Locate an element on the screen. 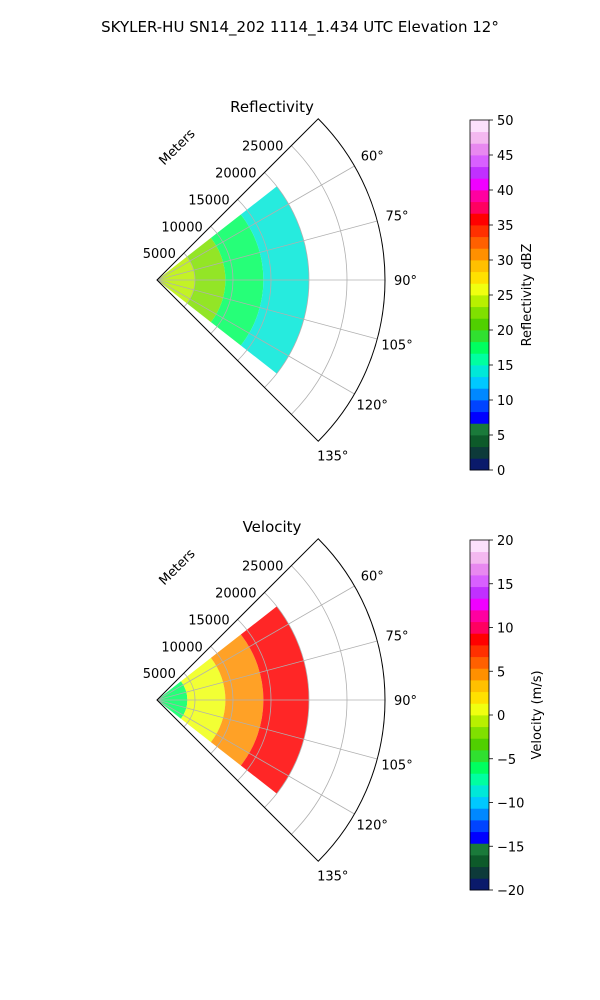 This screenshot has width=600, height=1000. velocity-title: Velocity is located at coordinates (272, 527).